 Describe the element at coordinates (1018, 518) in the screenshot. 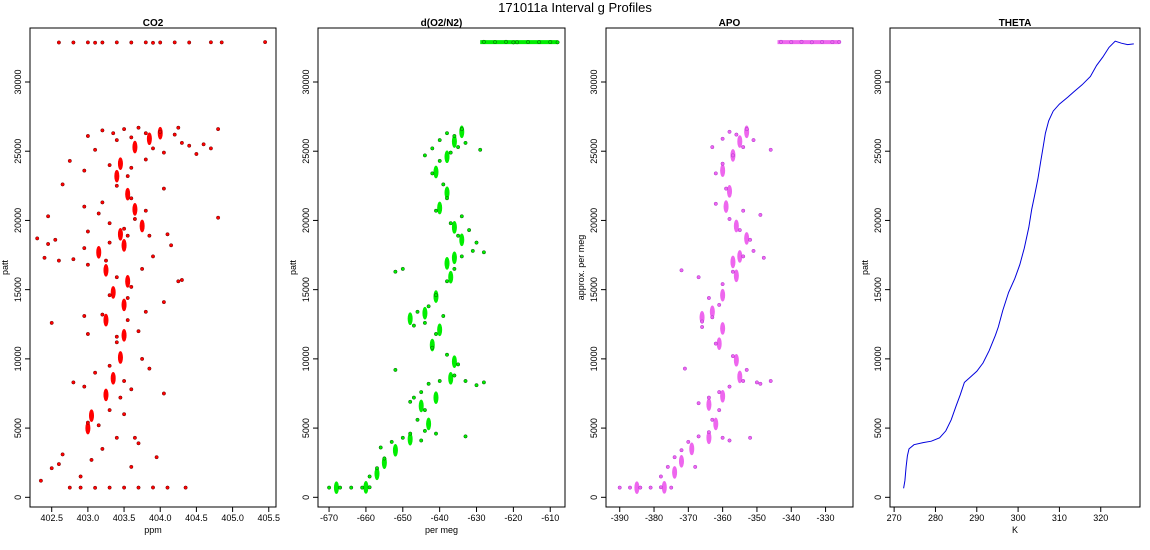

I see `x-tick-label: 300` at that location.